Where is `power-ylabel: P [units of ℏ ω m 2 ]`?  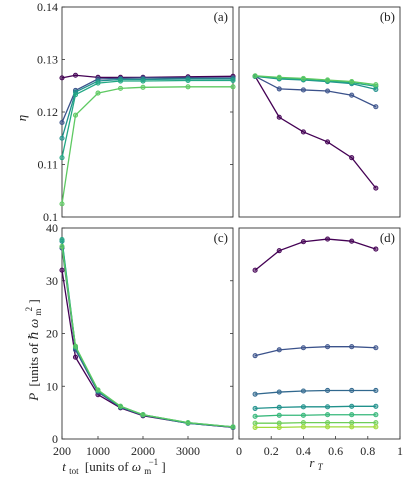 power-ylabel: P [units of ℏ ω m 2 ] is located at coordinates (32, 350).